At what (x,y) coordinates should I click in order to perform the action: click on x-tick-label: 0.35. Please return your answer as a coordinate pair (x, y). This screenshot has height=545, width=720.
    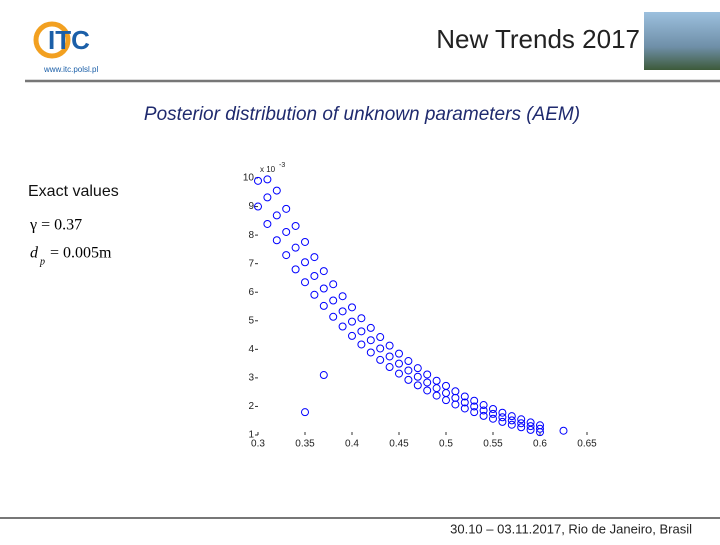
    Looking at the image, I should click on (305, 444).